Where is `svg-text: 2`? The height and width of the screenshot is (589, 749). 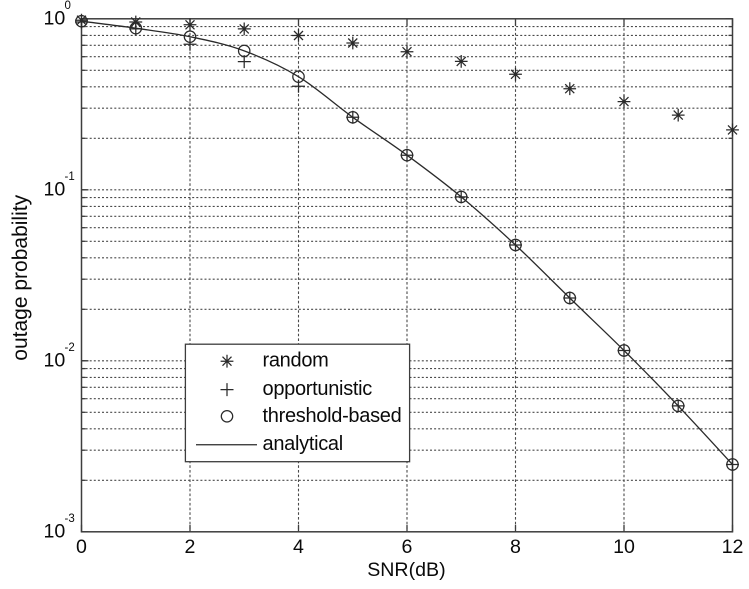 svg-text: 2 is located at coordinates (190, 547).